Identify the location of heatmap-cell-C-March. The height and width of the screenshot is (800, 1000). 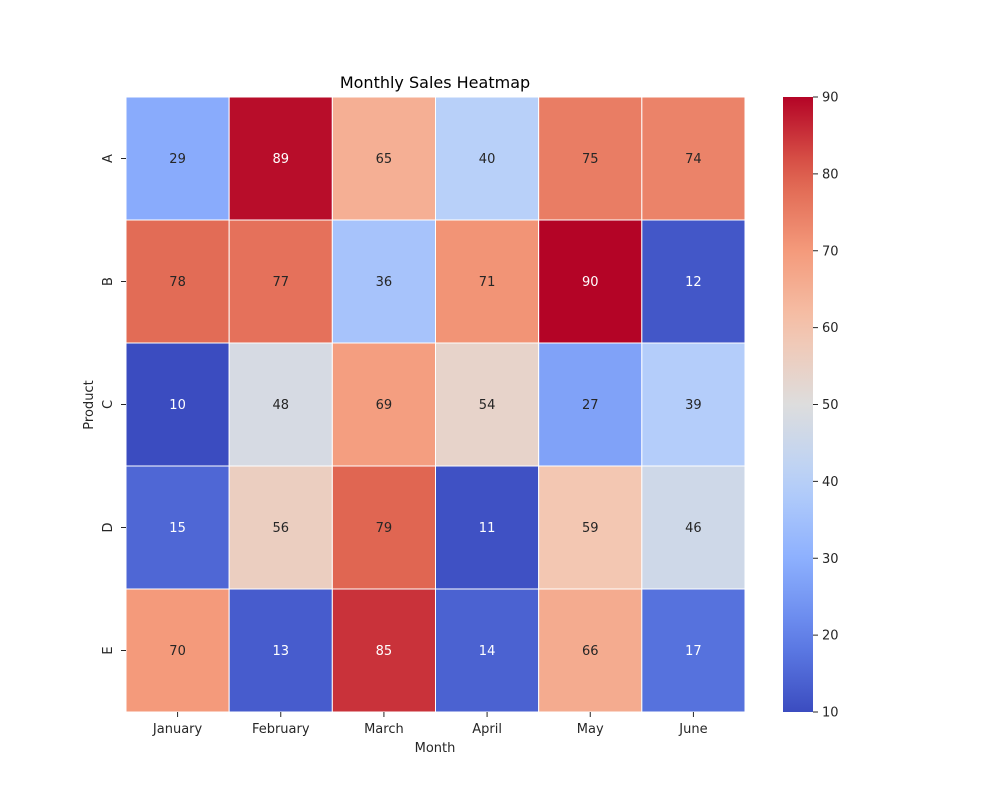
(384, 404).